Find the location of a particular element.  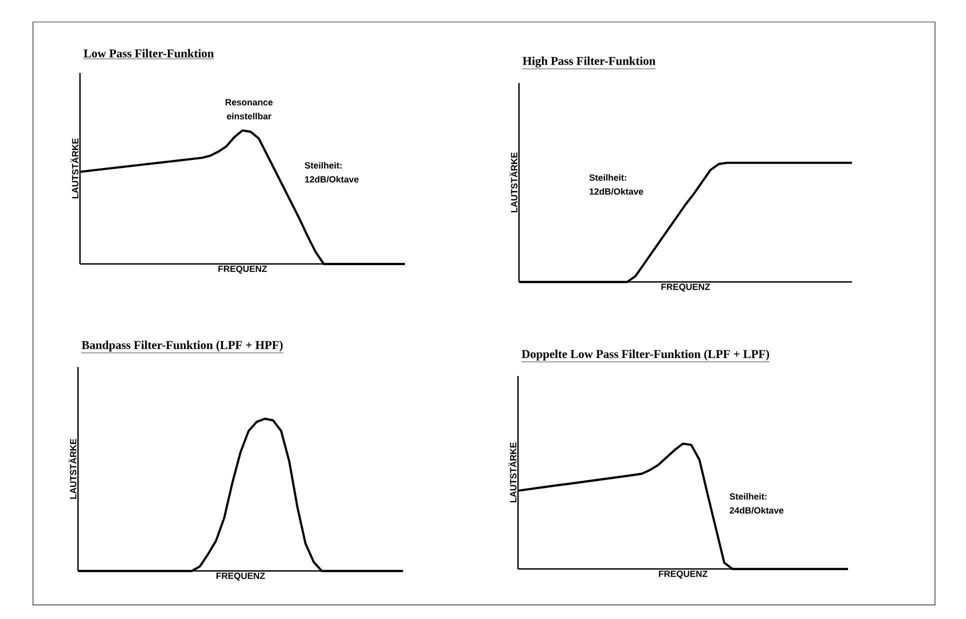

chart-title: Doppelte Low Pass Filter-Funktion (LPF + LPF) is located at coordinates (646, 355).